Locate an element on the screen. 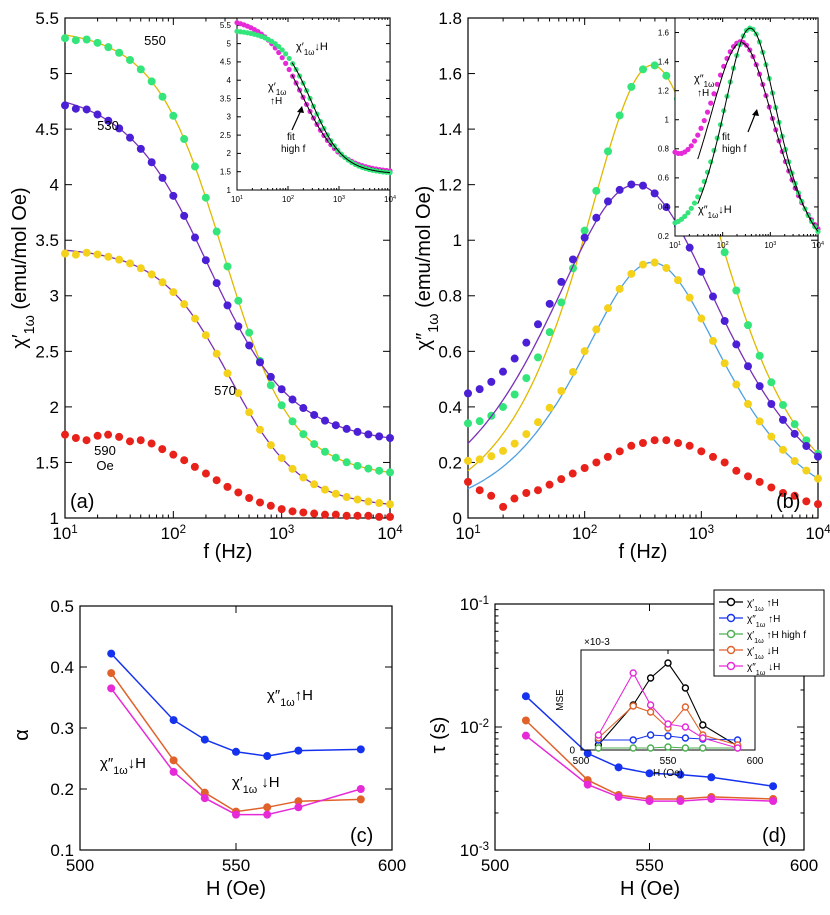 The width and height of the screenshot is (830, 915). x-tick-label: 10¹ is located at coordinates (237, 199).